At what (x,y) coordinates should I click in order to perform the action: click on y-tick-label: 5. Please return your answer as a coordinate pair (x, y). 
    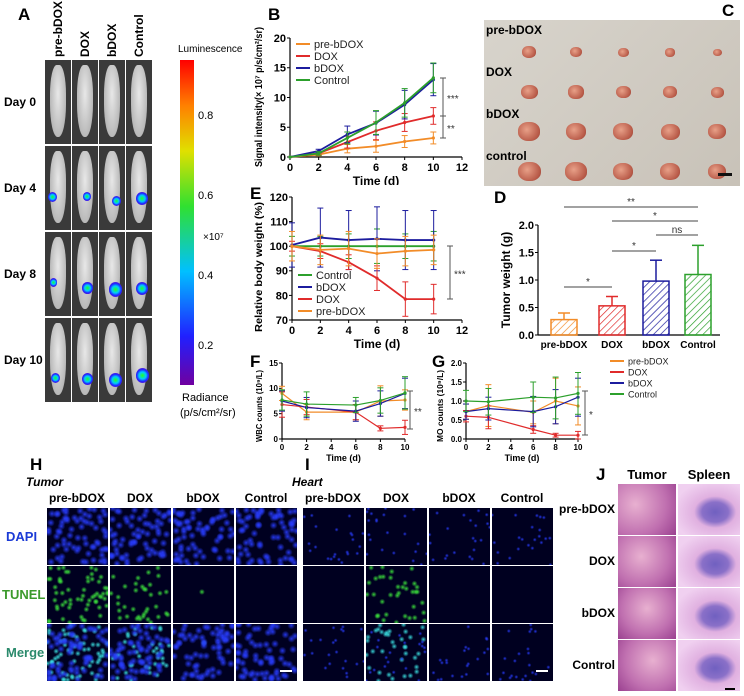
    Looking at the image, I should click on (276, 413).